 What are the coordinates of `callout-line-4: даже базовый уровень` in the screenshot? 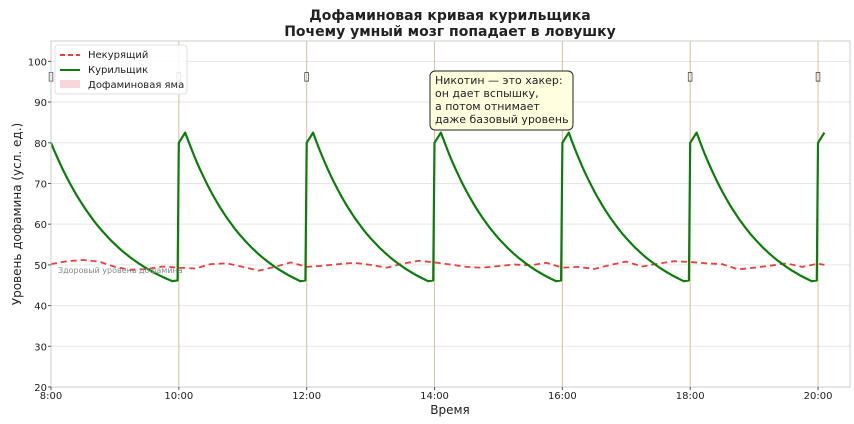 It's located at (502, 119).